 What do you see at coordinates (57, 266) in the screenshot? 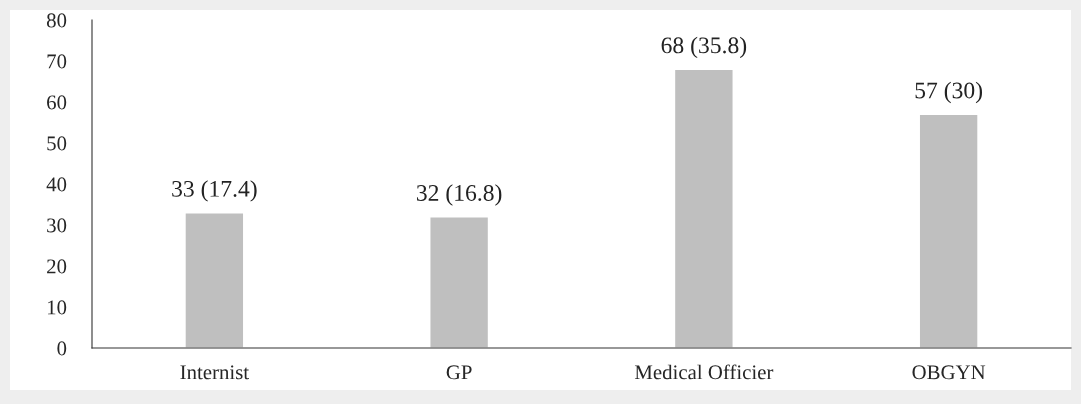
I see `y-tick-label: 20` at bounding box center [57, 266].